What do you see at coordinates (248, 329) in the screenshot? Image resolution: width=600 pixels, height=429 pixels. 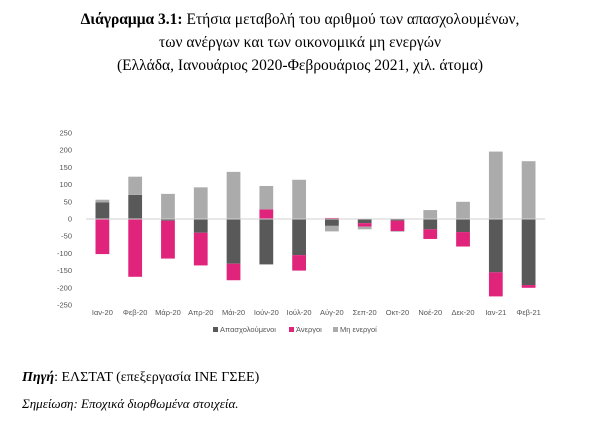 I see `legend-label: Απασχολούμενοι` at bounding box center [248, 329].